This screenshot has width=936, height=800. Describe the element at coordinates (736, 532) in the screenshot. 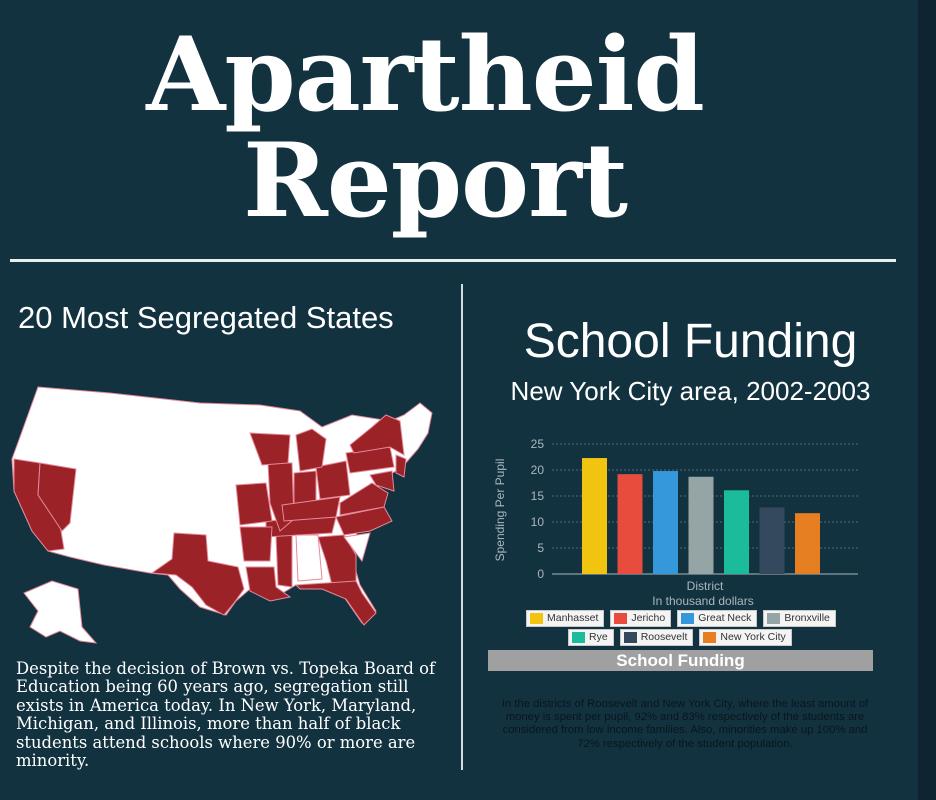

I see `bar-rye` at that location.